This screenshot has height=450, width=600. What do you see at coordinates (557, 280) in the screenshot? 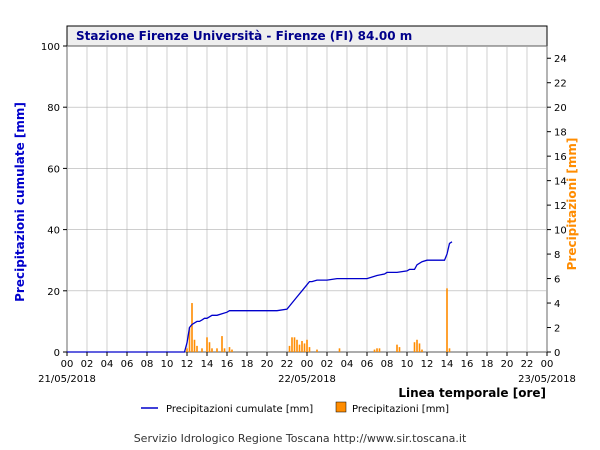
I see `y-right-tick-label: 6` at bounding box center [557, 280].